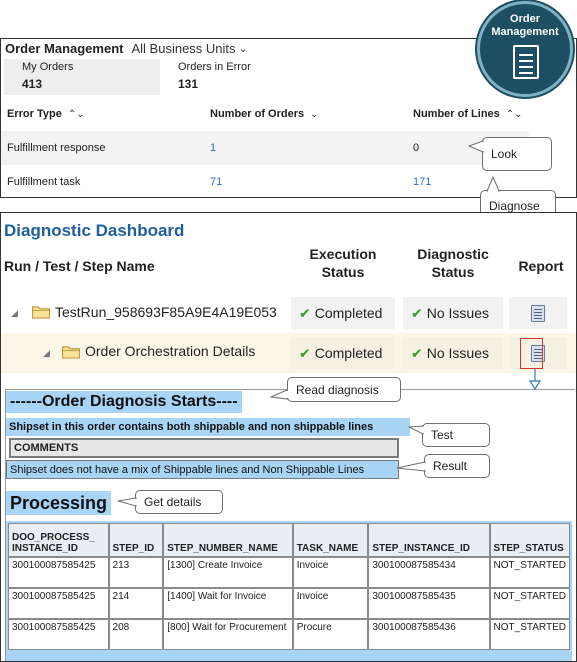 This screenshot has height=662, width=577. Describe the element at coordinates (79, 266) in the screenshot. I see `column-header-name: Run / Test / Step Name` at that location.